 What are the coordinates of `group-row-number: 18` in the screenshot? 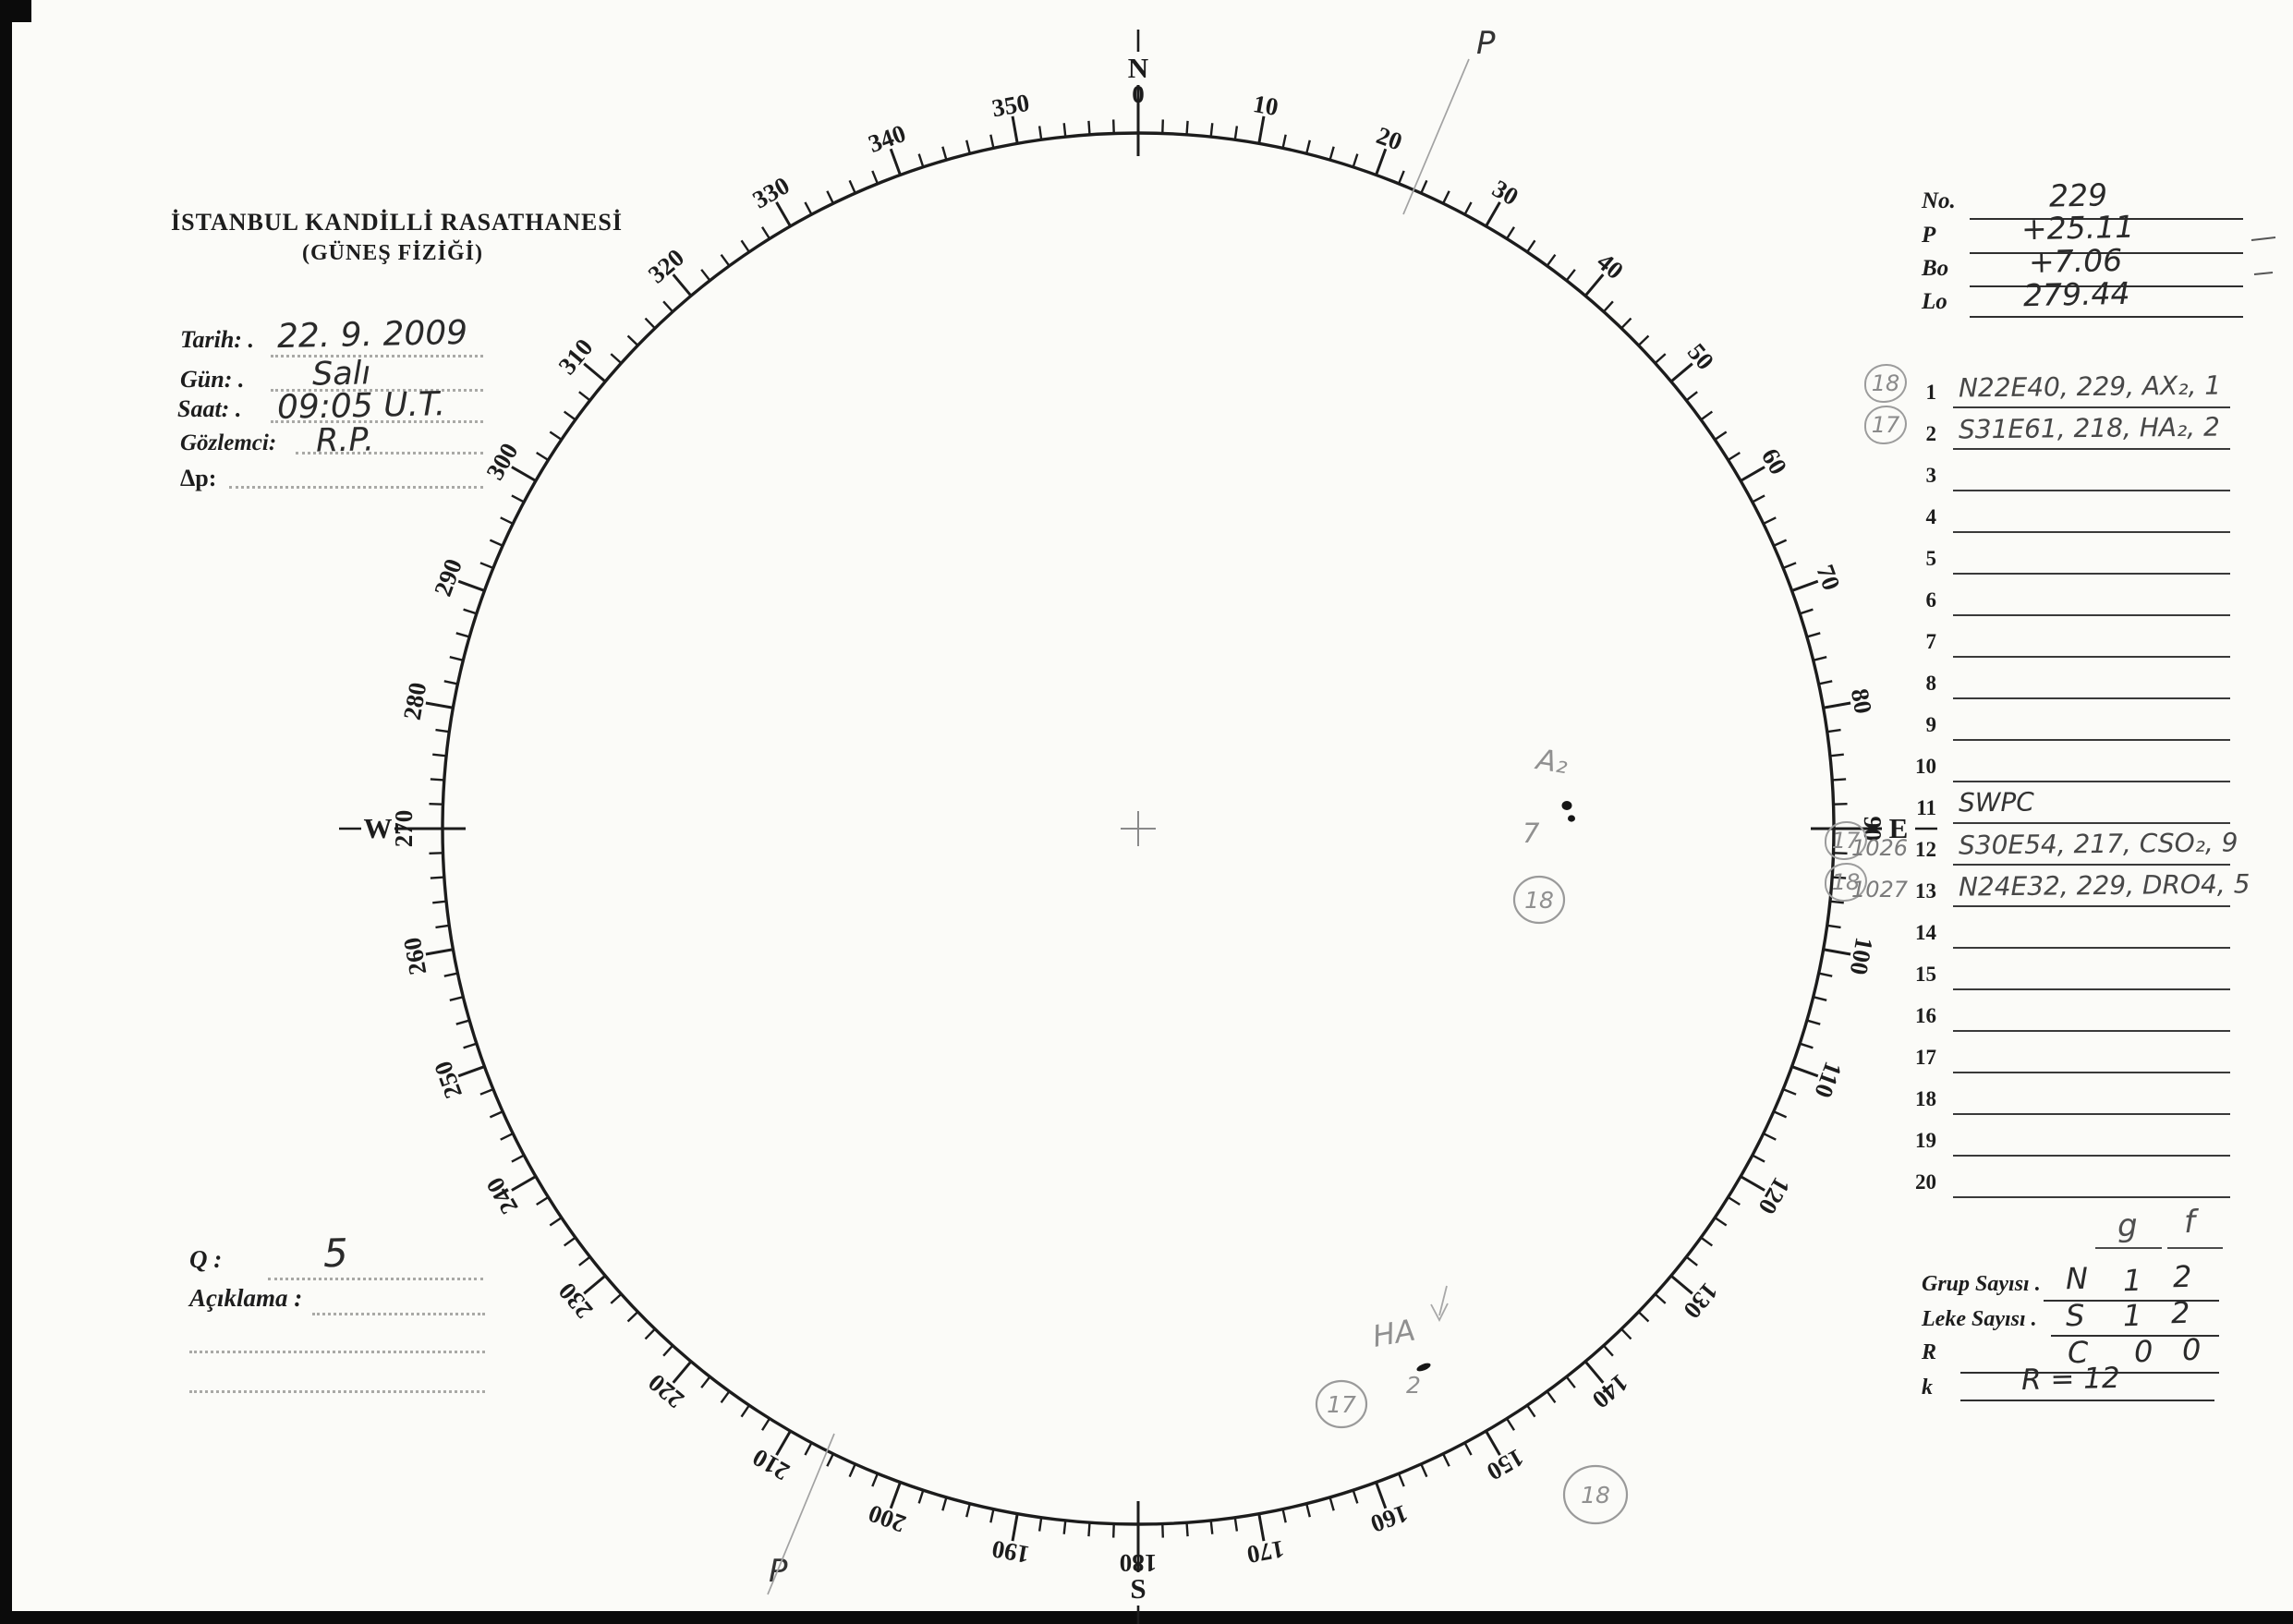 It's located at (1925, 1098).